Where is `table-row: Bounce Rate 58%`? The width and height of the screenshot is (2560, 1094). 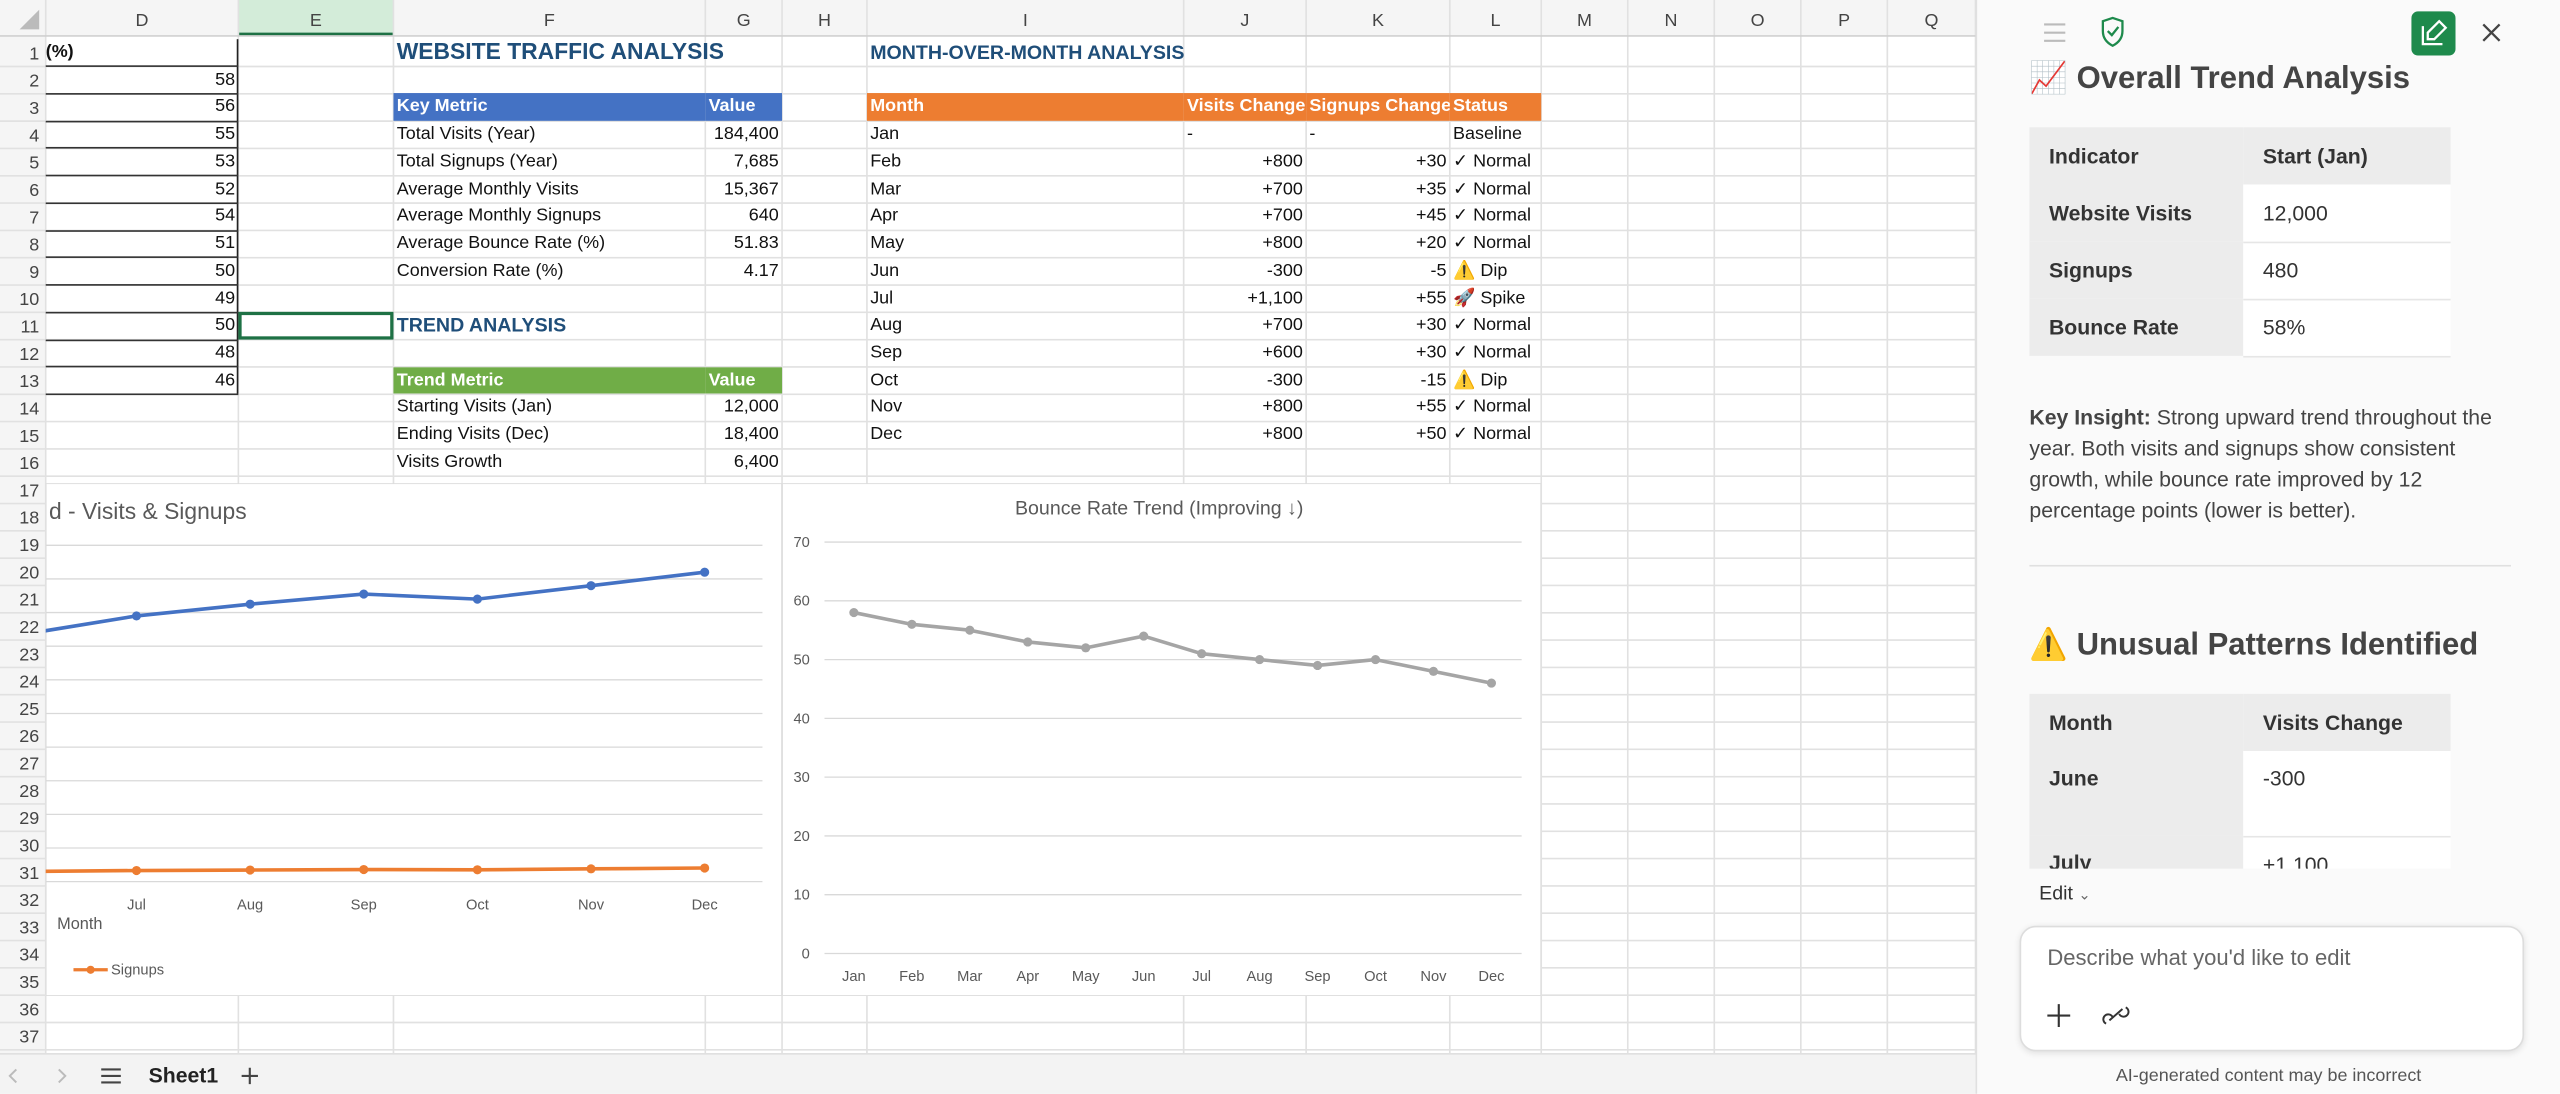 table-row: Bounce Rate 58% is located at coordinates (2240, 327).